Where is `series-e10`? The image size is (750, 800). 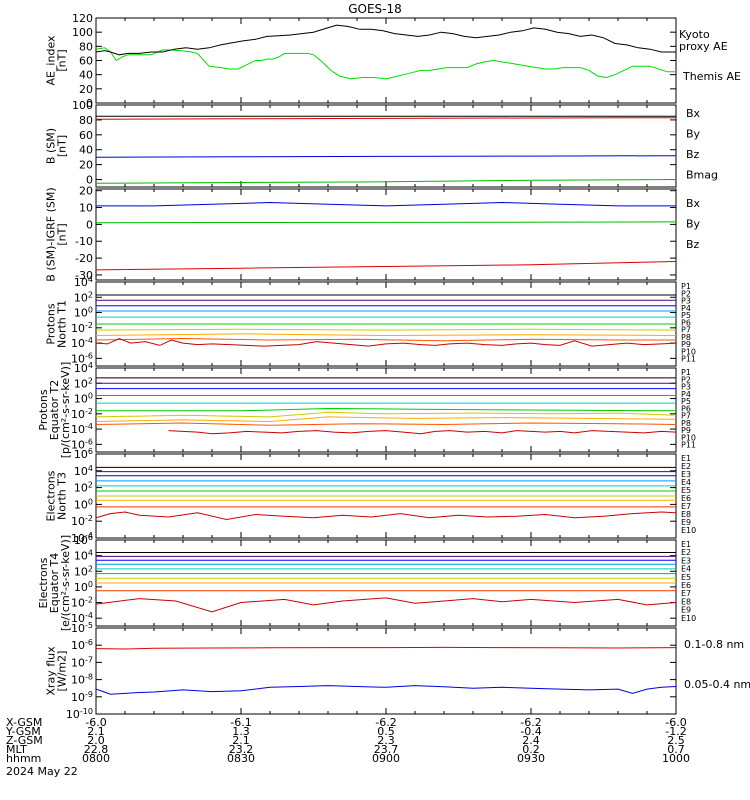 series-e10 is located at coordinates (386, 516).